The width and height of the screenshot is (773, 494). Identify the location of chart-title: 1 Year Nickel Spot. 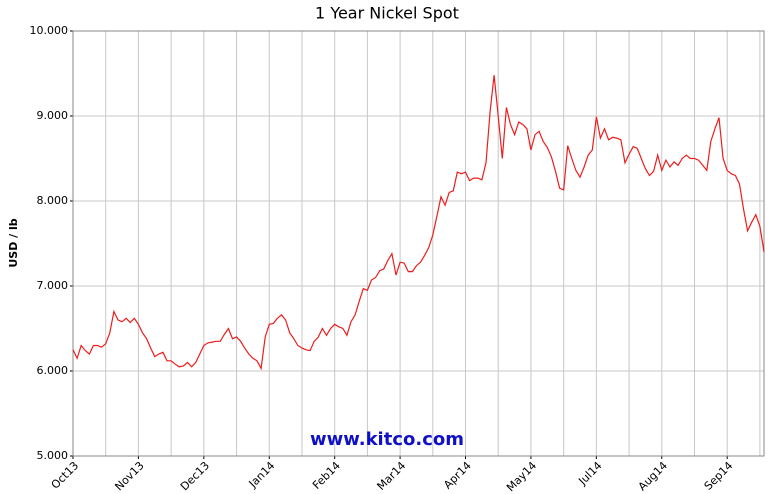
(387, 13).